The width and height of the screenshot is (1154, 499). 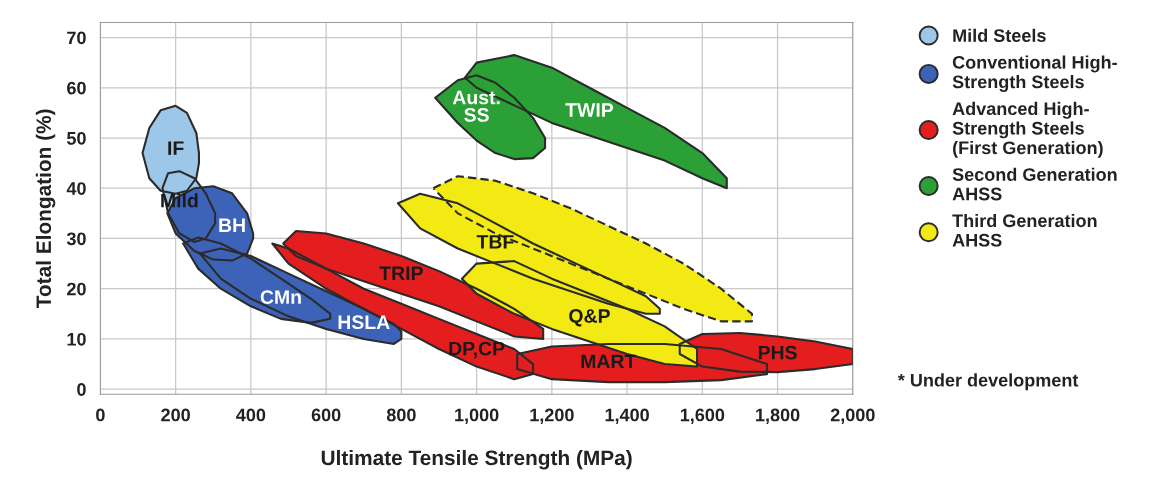 I want to click on legend-label: Third Generation AHSS, so click(x=1024, y=230).